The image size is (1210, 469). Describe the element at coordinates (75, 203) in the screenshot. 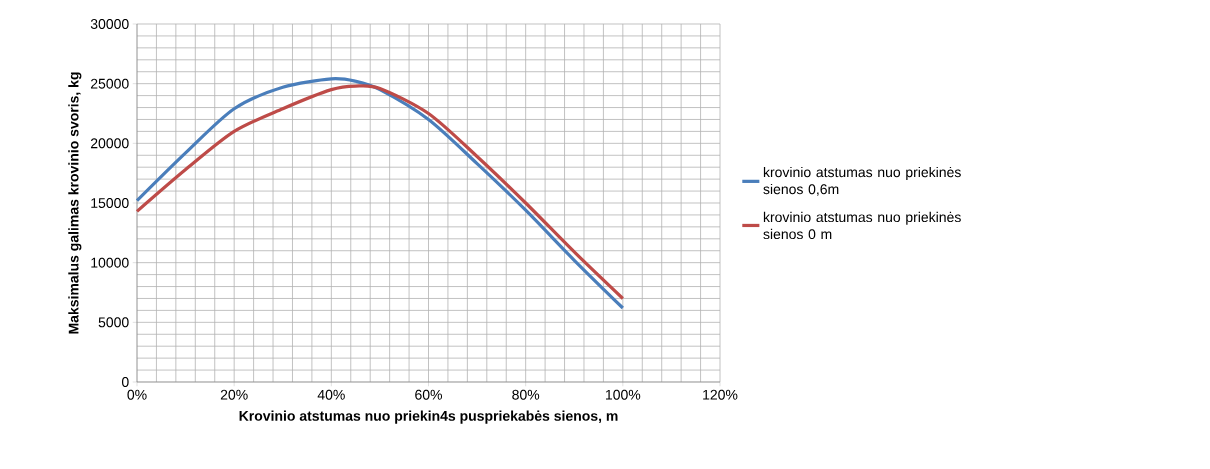

I see `y-axis-title: Maksimalus galimas krovinio svoris, kg` at that location.